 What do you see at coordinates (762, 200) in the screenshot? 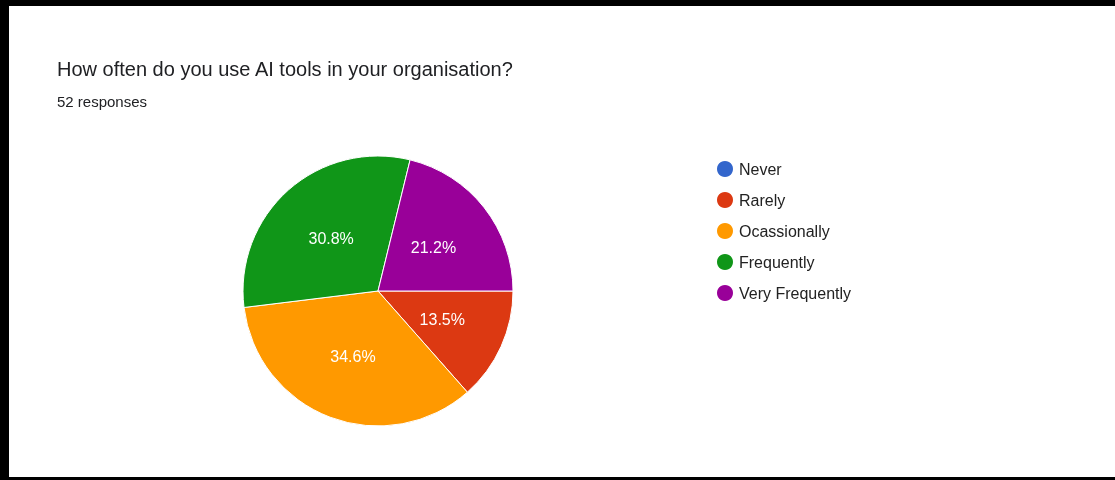
I see `legend-label: Rarely` at bounding box center [762, 200].